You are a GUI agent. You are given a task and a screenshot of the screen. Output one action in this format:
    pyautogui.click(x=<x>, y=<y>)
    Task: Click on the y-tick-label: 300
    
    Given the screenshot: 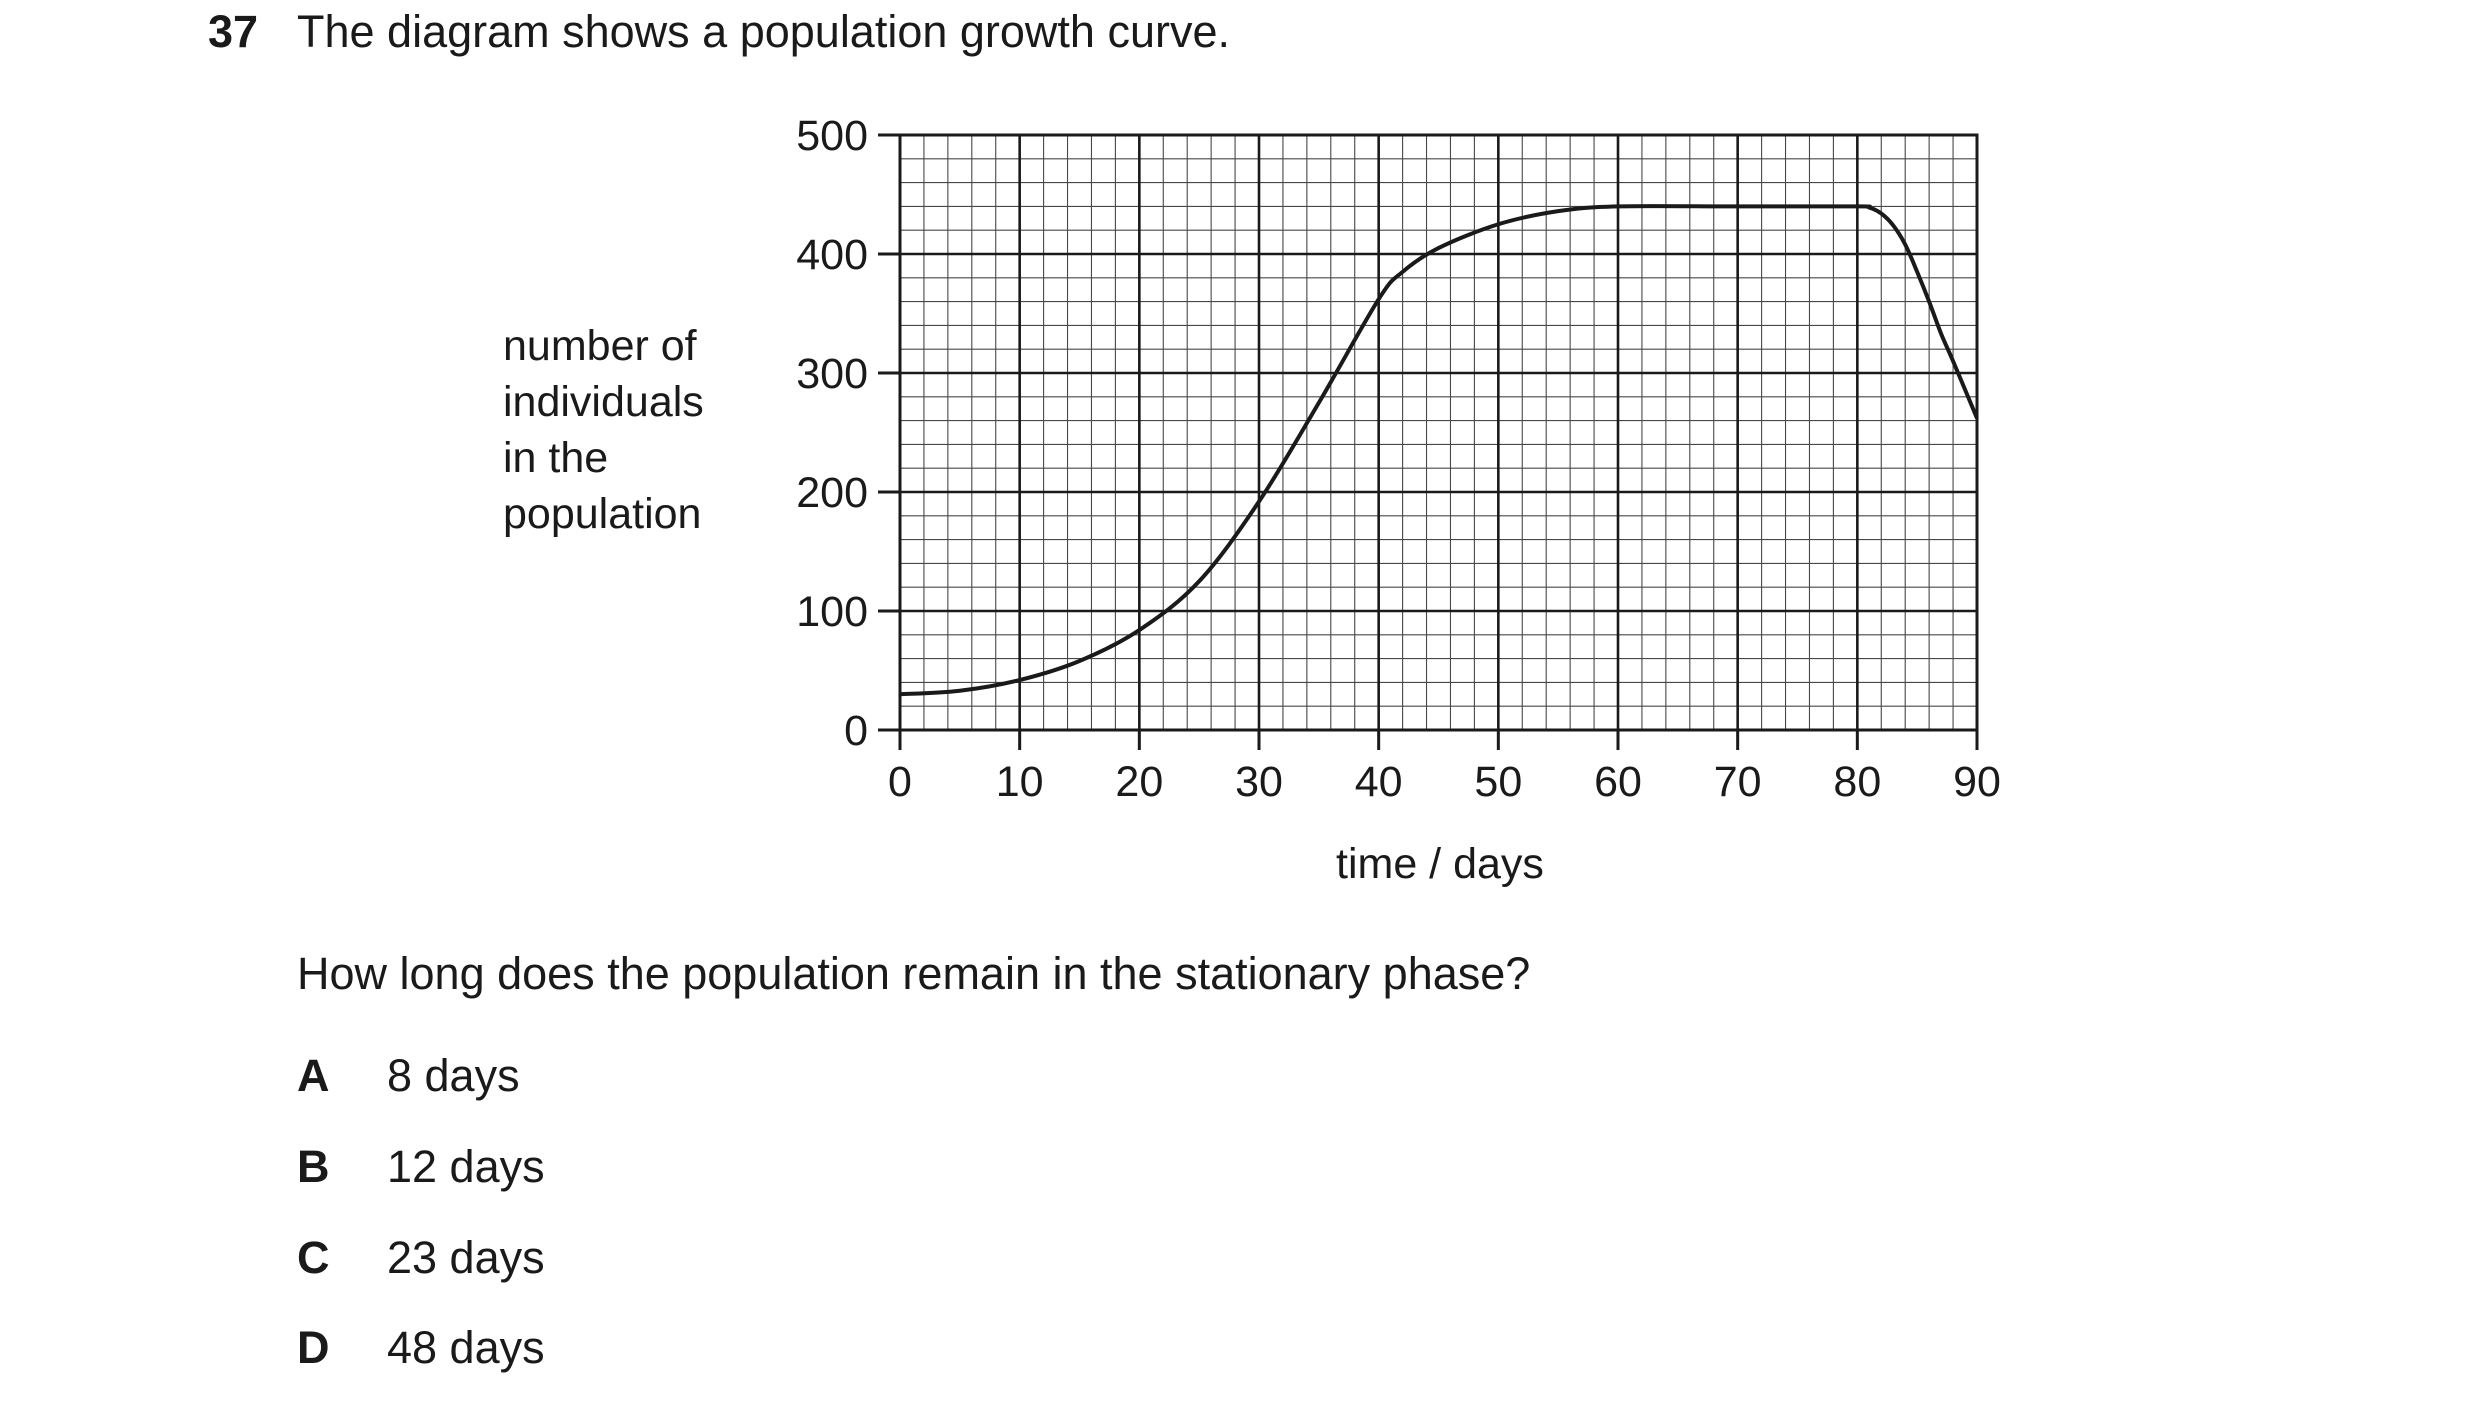 What is the action you would take?
    pyautogui.click(x=832, y=374)
    